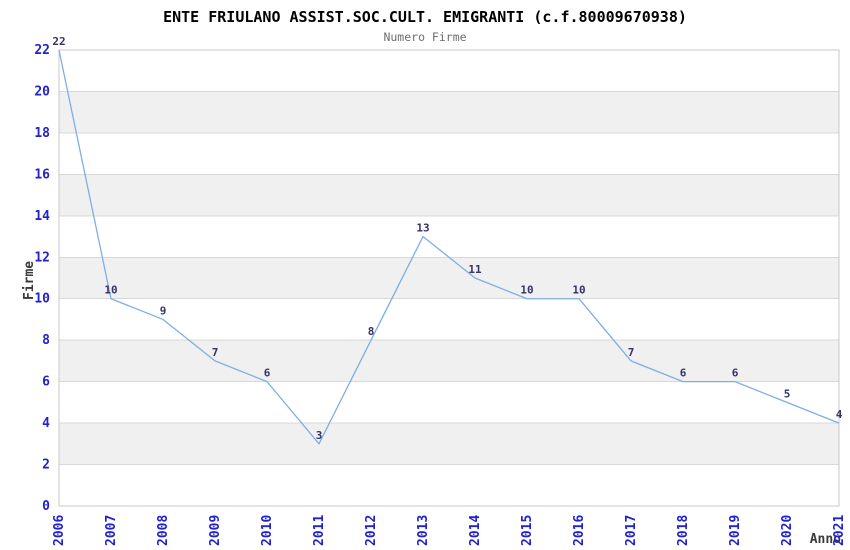 This screenshot has height=550, width=850. I want to click on y-tick-label: 10, so click(42, 299).